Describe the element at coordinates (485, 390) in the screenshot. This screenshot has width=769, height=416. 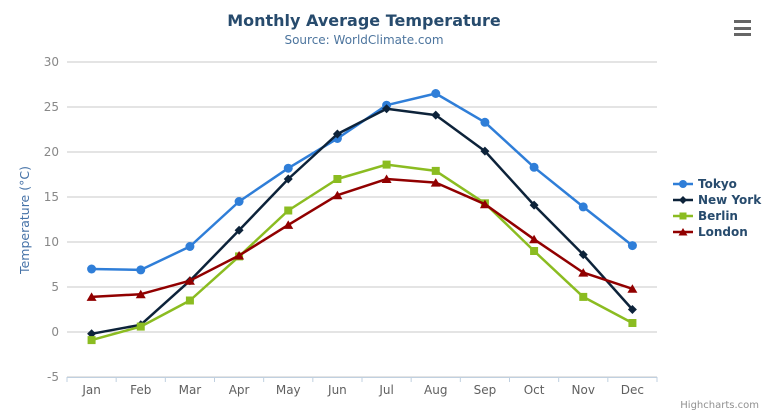
I see `x-axis-label: Sep` at that location.